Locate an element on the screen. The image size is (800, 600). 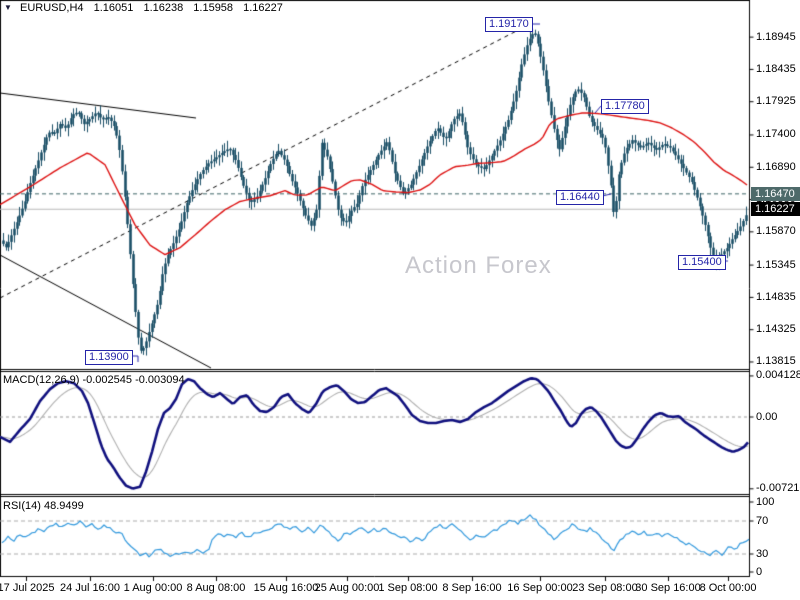
symbol-timeframe: EURUSD,H4 is located at coordinates (51, 8).